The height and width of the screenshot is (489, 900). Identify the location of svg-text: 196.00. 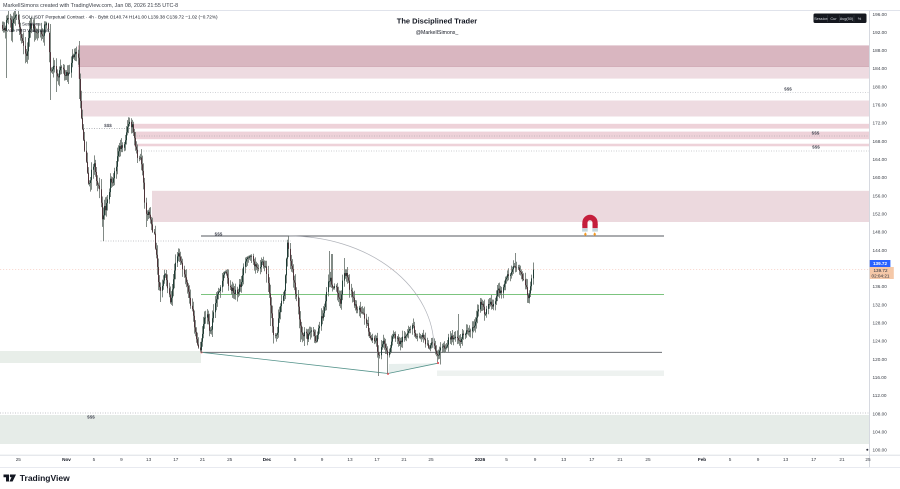
(880, 14).